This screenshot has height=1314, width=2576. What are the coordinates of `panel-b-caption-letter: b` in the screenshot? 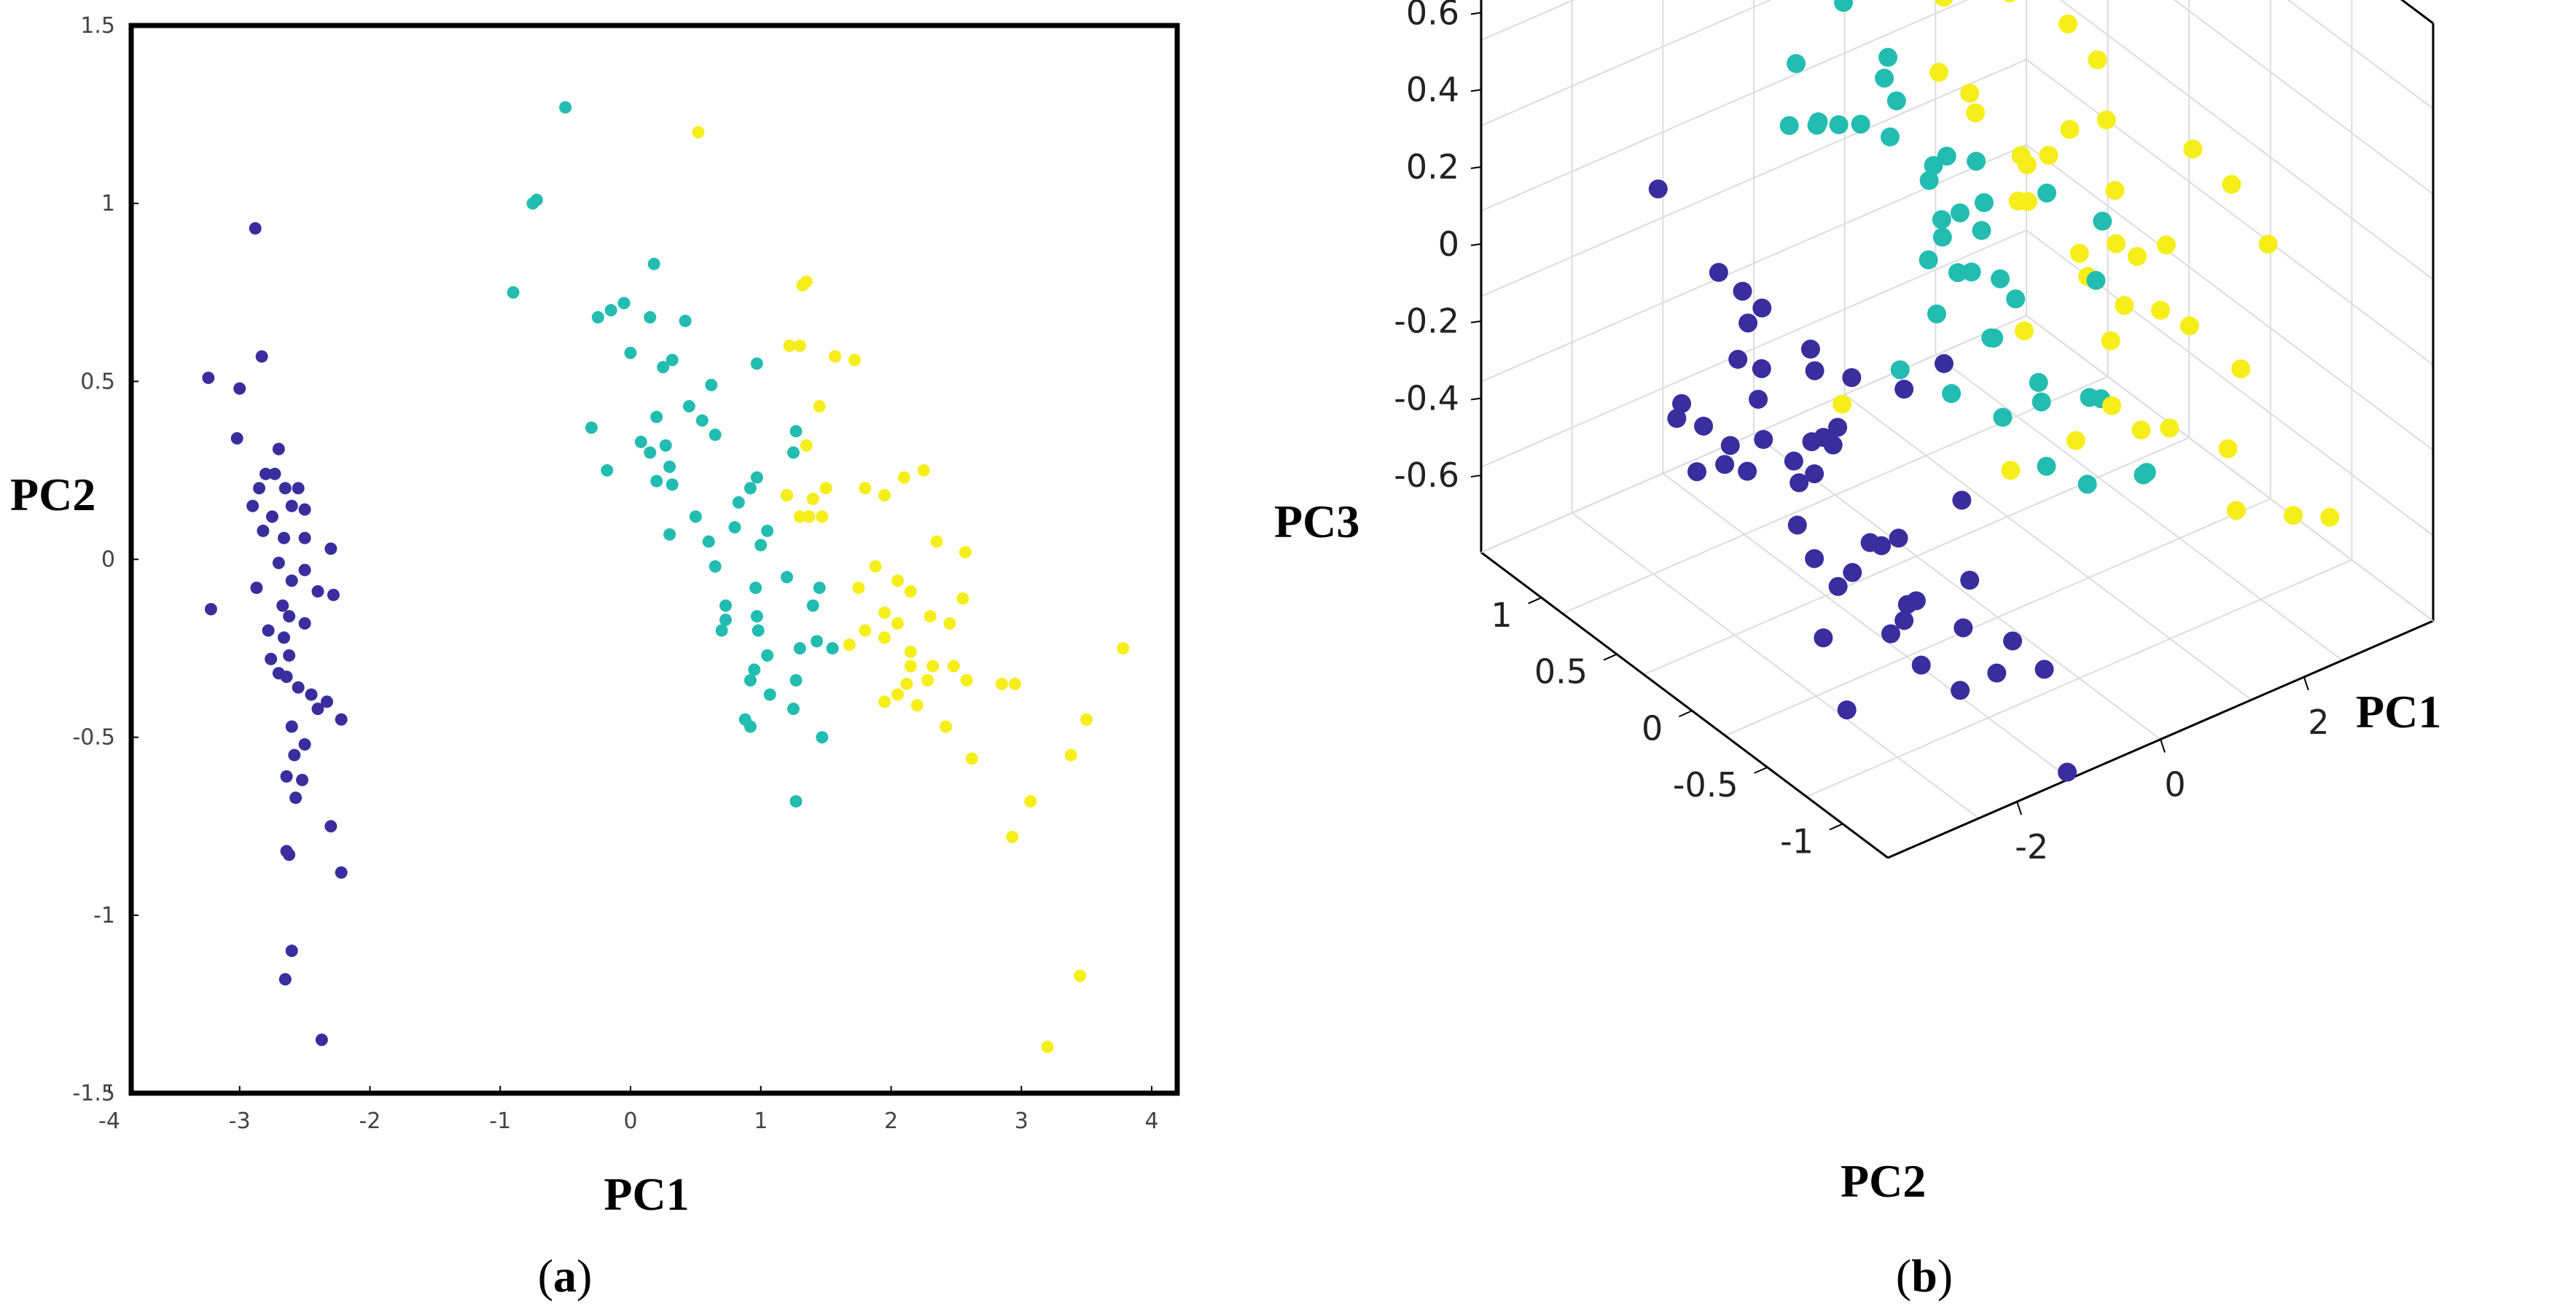 It's located at (1924, 1276).